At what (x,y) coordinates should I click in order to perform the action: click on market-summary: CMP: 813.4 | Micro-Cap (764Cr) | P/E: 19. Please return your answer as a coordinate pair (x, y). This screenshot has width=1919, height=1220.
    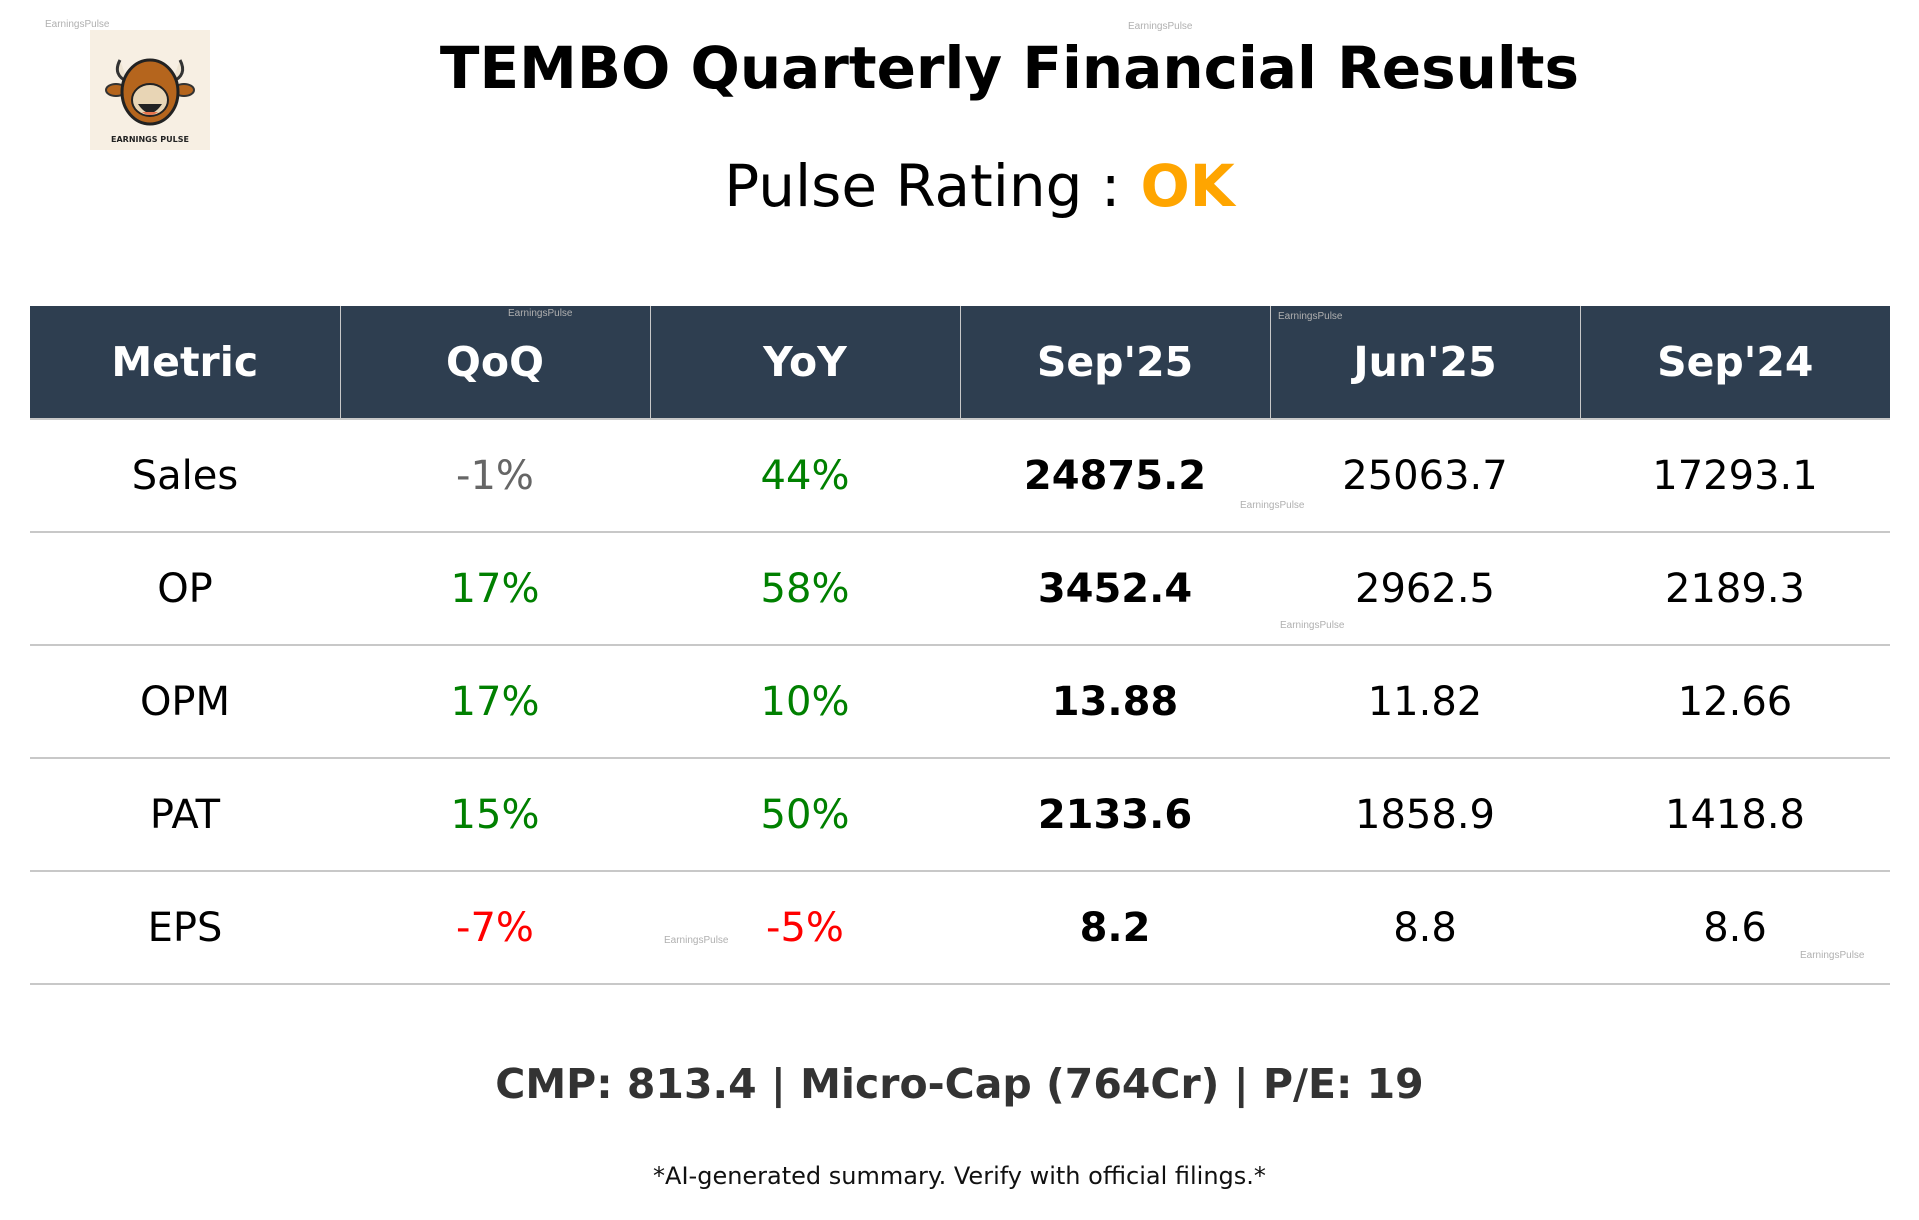
    Looking at the image, I should click on (959, 1084).